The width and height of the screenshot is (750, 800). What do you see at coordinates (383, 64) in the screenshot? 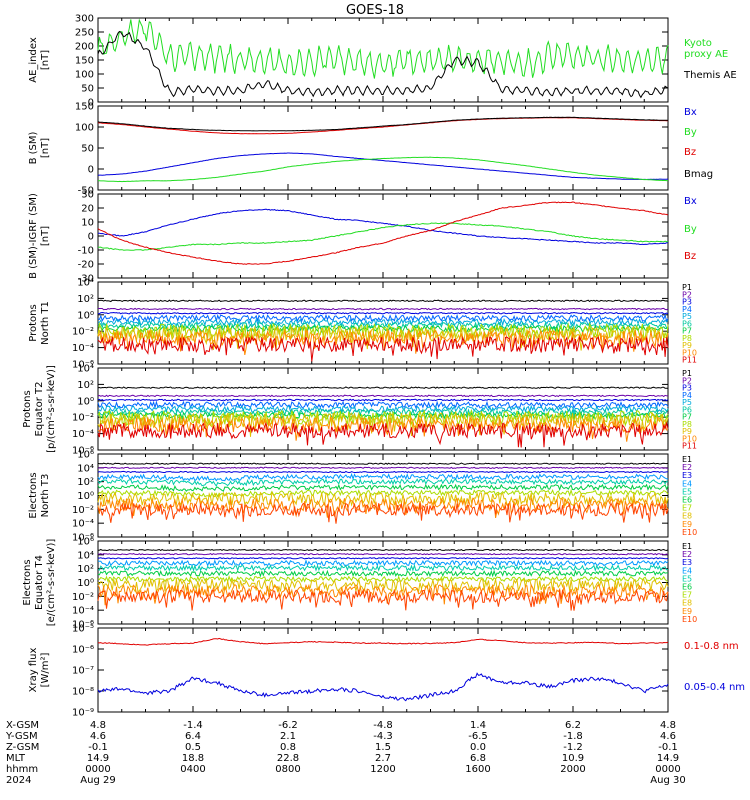
I see `series-line-themis-ae` at bounding box center [383, 64].